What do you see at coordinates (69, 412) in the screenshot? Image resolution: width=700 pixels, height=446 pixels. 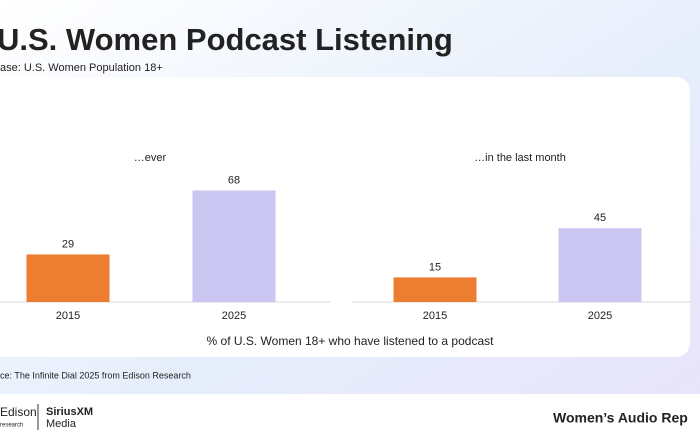 I see `logo-siriusxm: SiriusXM` at bounding box center [69, 412].